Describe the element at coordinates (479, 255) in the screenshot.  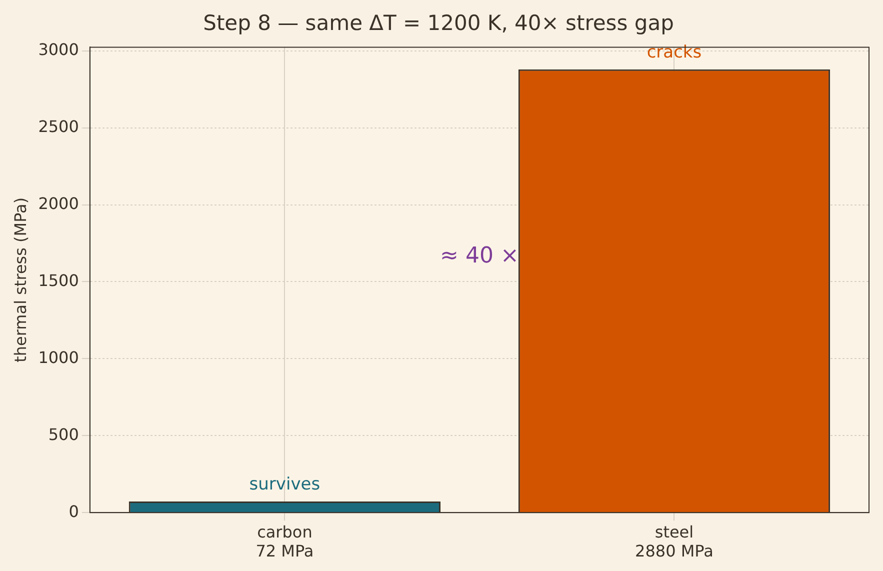
I see `annotation: ≈ 40 ×` at that location.